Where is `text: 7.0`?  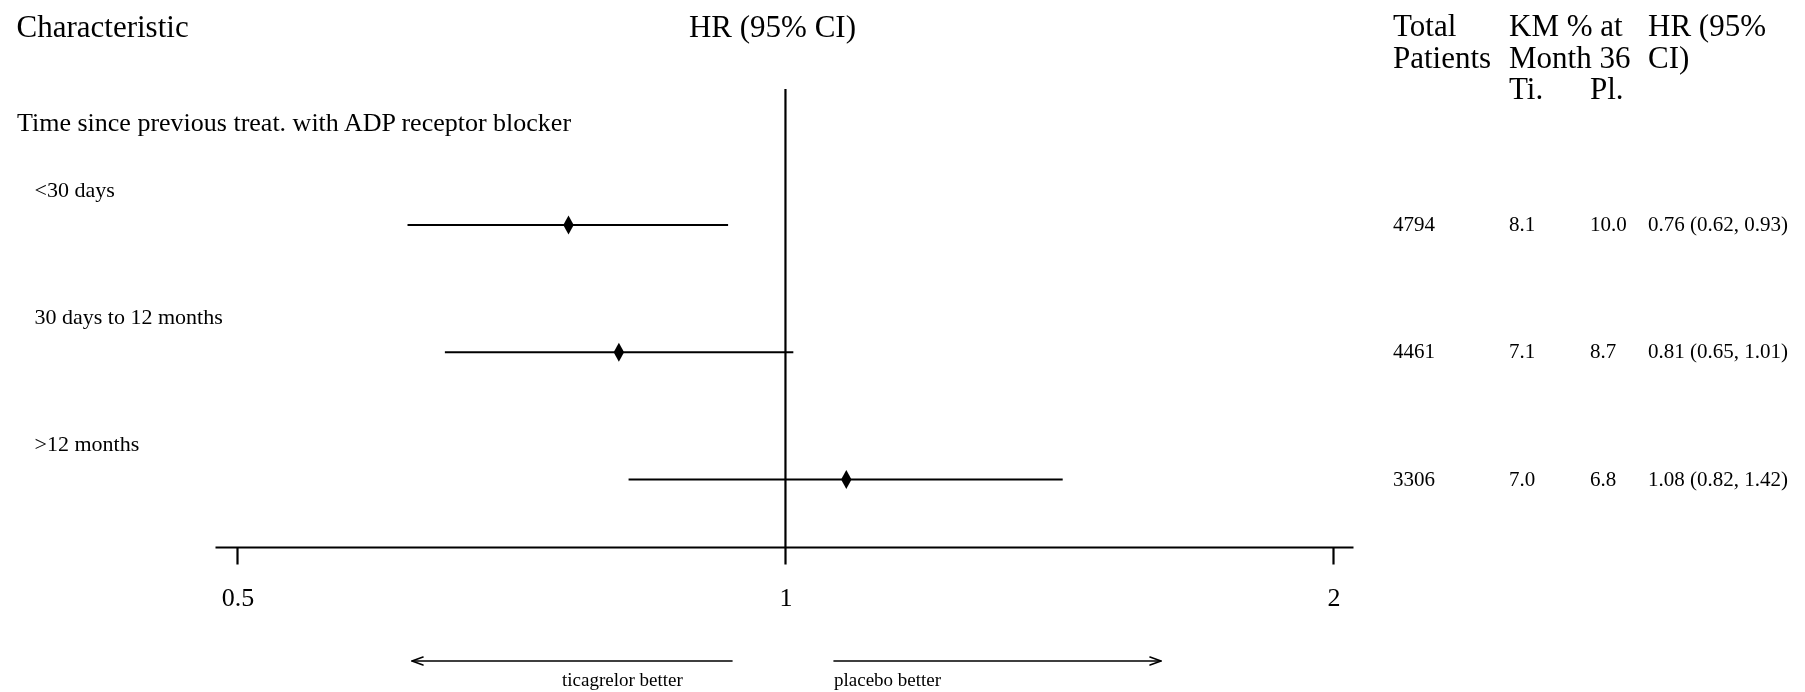 text: 7.0 is located at coordinates (1522, 478).